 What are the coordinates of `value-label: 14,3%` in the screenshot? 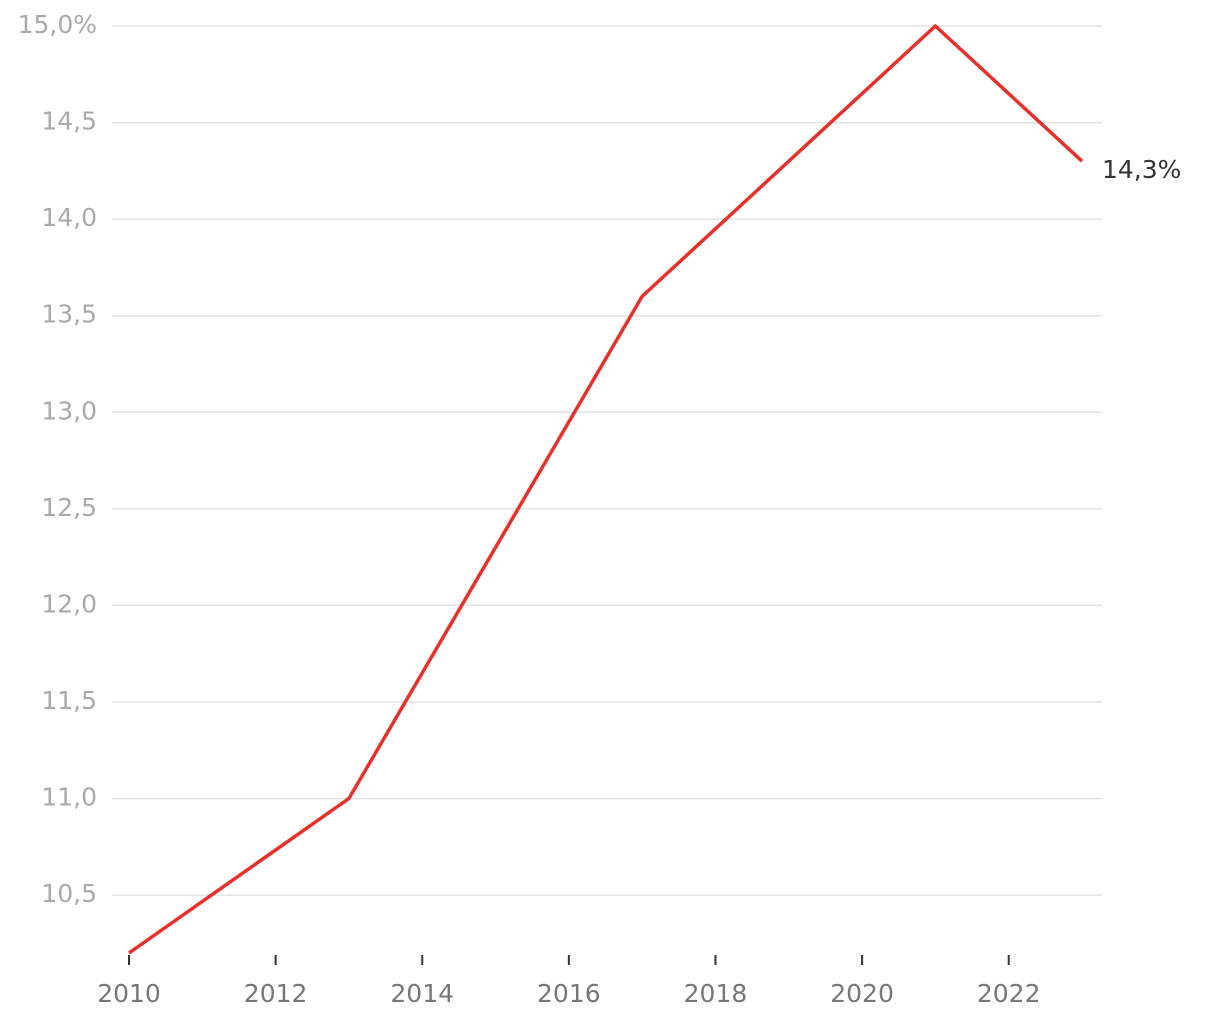 It's located at (1141, 169).